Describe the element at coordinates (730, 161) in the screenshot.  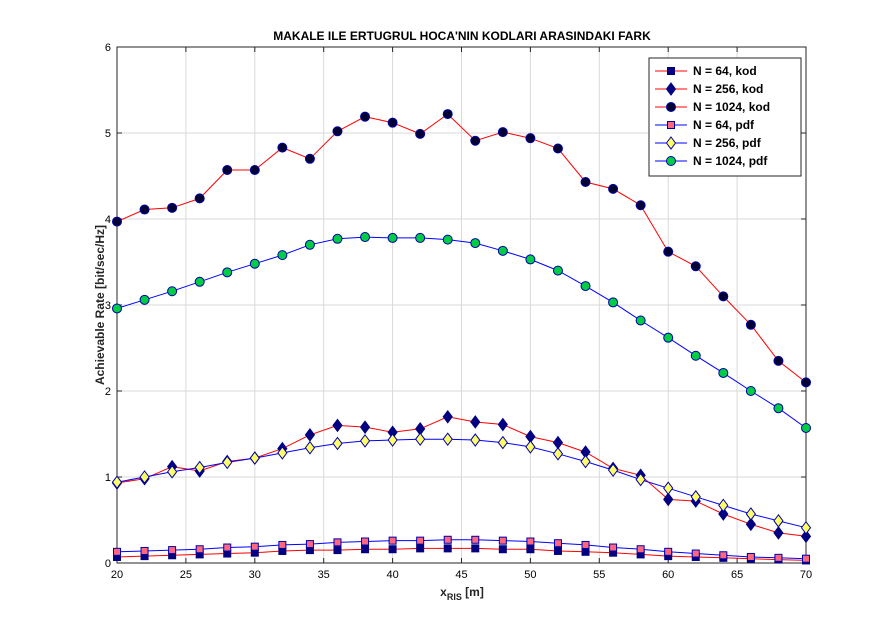
I see `legend-label: N = 1024, pdf` at that location.